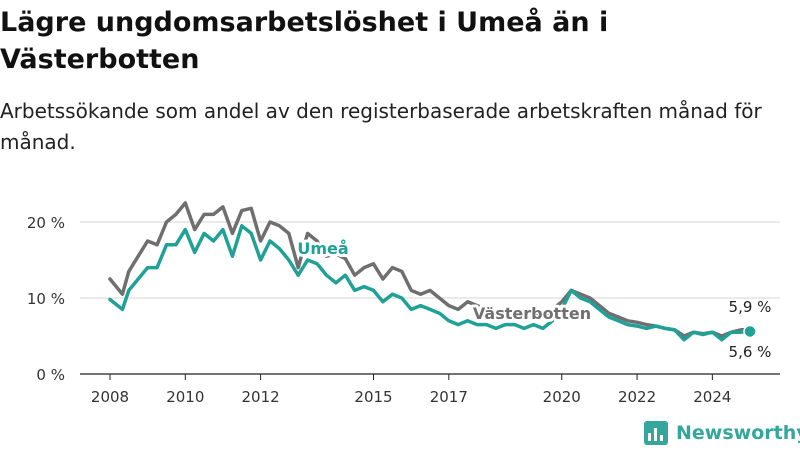  What do you see at coordinates (185, 397) in the screenshot?
I see `x-tick-label: 2010` at bounding box center [185, 397].